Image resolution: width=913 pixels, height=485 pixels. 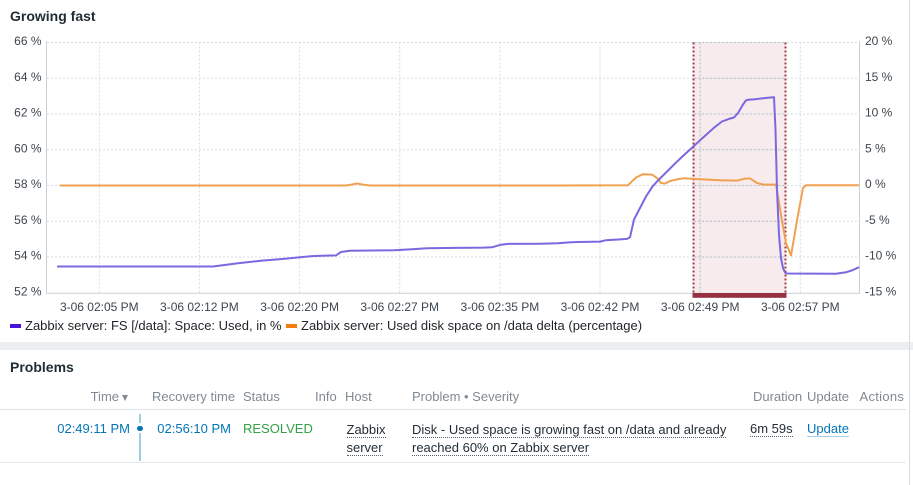 What do you see at coordinates (28, 220) in the screenshot?
I see `svg-text: 56 %` at bounding box center [28, 220].